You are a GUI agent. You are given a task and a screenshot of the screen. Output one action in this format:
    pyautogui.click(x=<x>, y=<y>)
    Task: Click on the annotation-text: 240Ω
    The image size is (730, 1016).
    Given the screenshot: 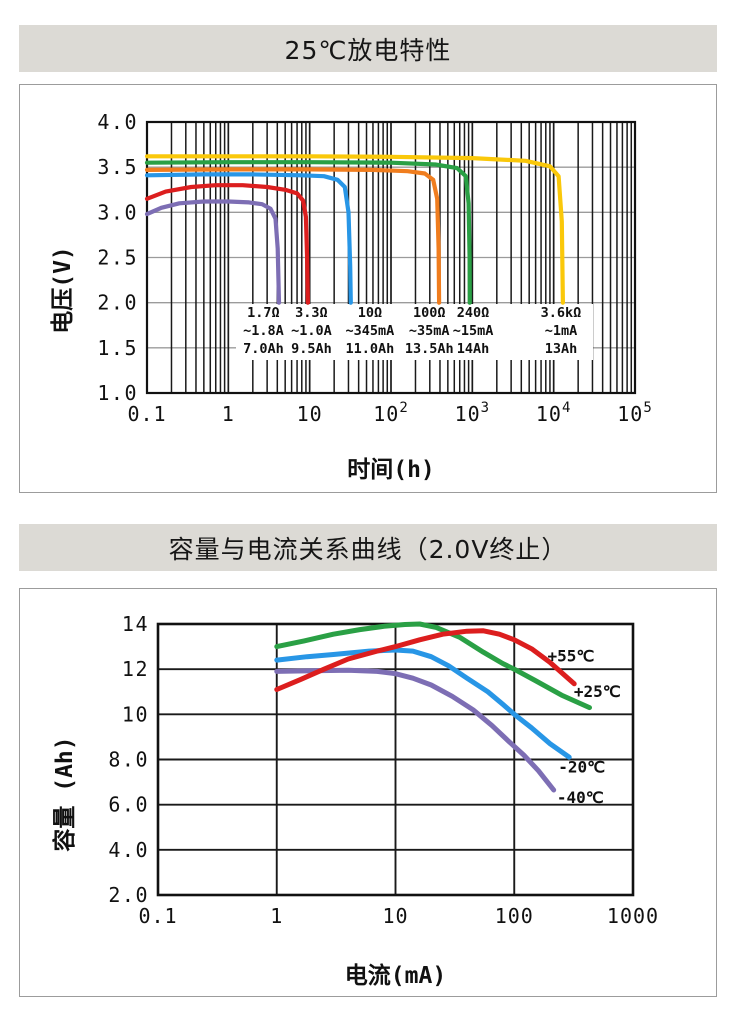 What is the action you would take?
    pyautogui.click(x=473, y=313)
    